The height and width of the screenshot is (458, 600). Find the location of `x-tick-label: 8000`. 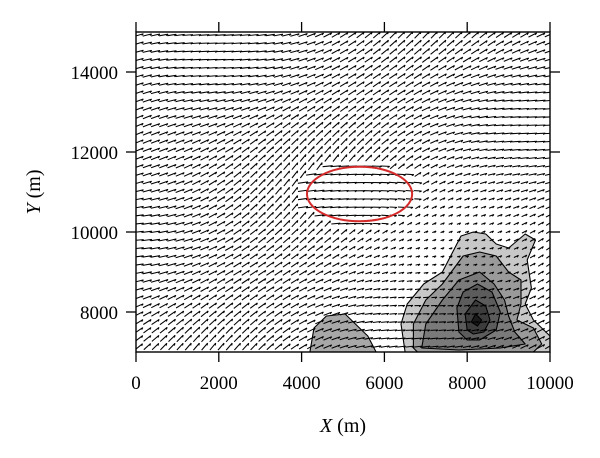

x-tick-label: 8000 is located at coordinates (467, 383).